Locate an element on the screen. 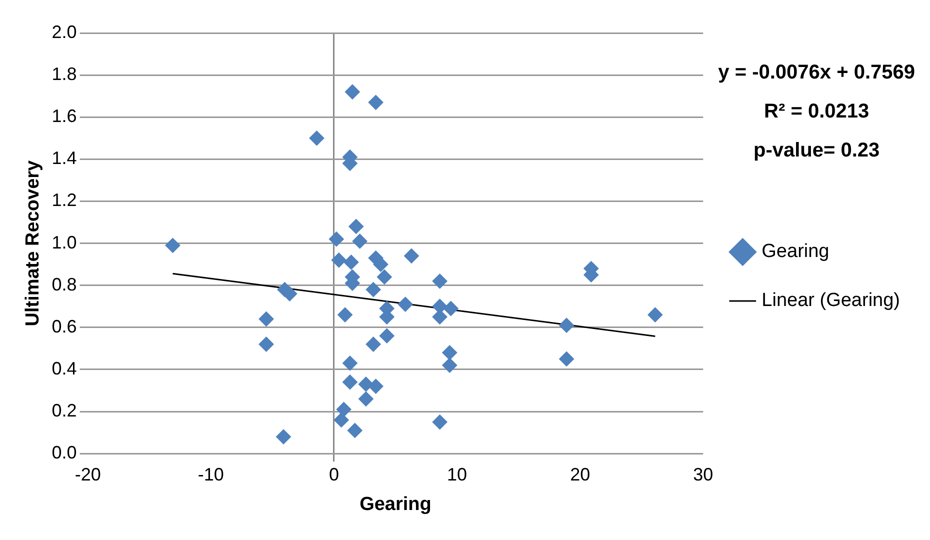 This screenshot has height=540, width=930. y-tick-label: 1.0 is located at coordinates (64, 242).